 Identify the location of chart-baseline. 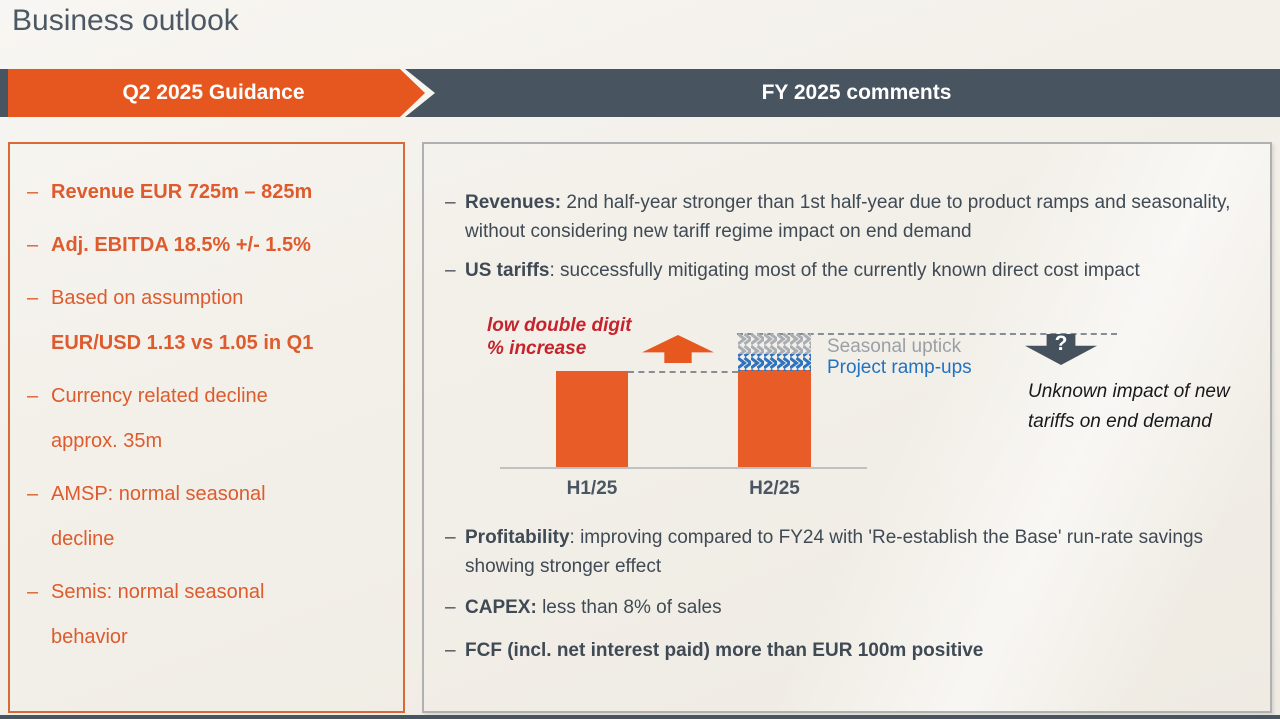
(683, 468).